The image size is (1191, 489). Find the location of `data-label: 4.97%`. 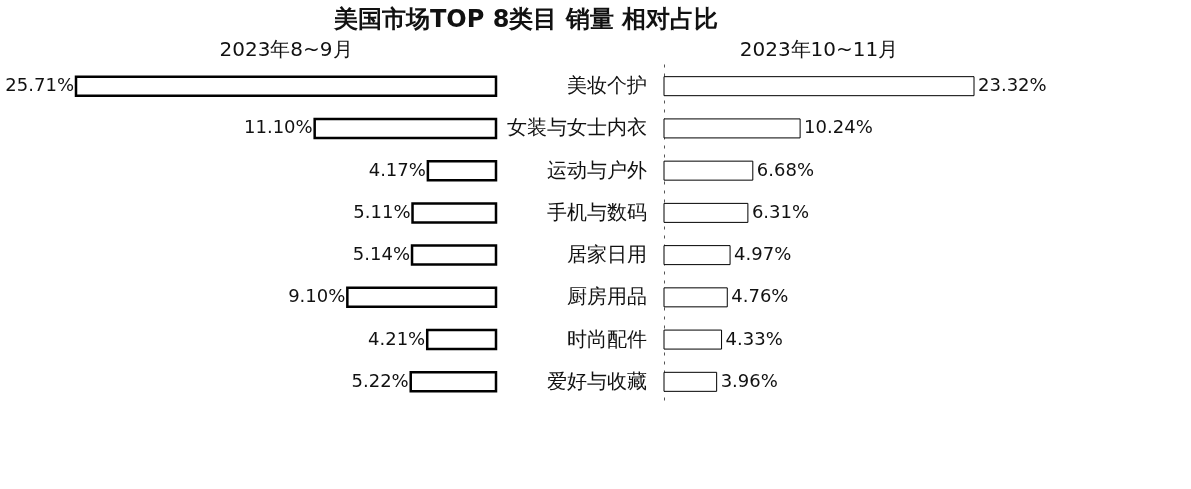

data-label: 4.97% is located at coordinates (763, 254).